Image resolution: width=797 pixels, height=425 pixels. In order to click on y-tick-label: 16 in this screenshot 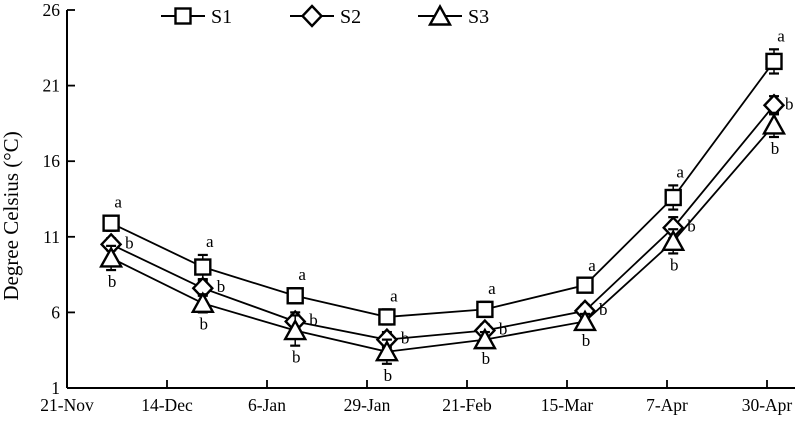, I will do `click(52, 161)`.